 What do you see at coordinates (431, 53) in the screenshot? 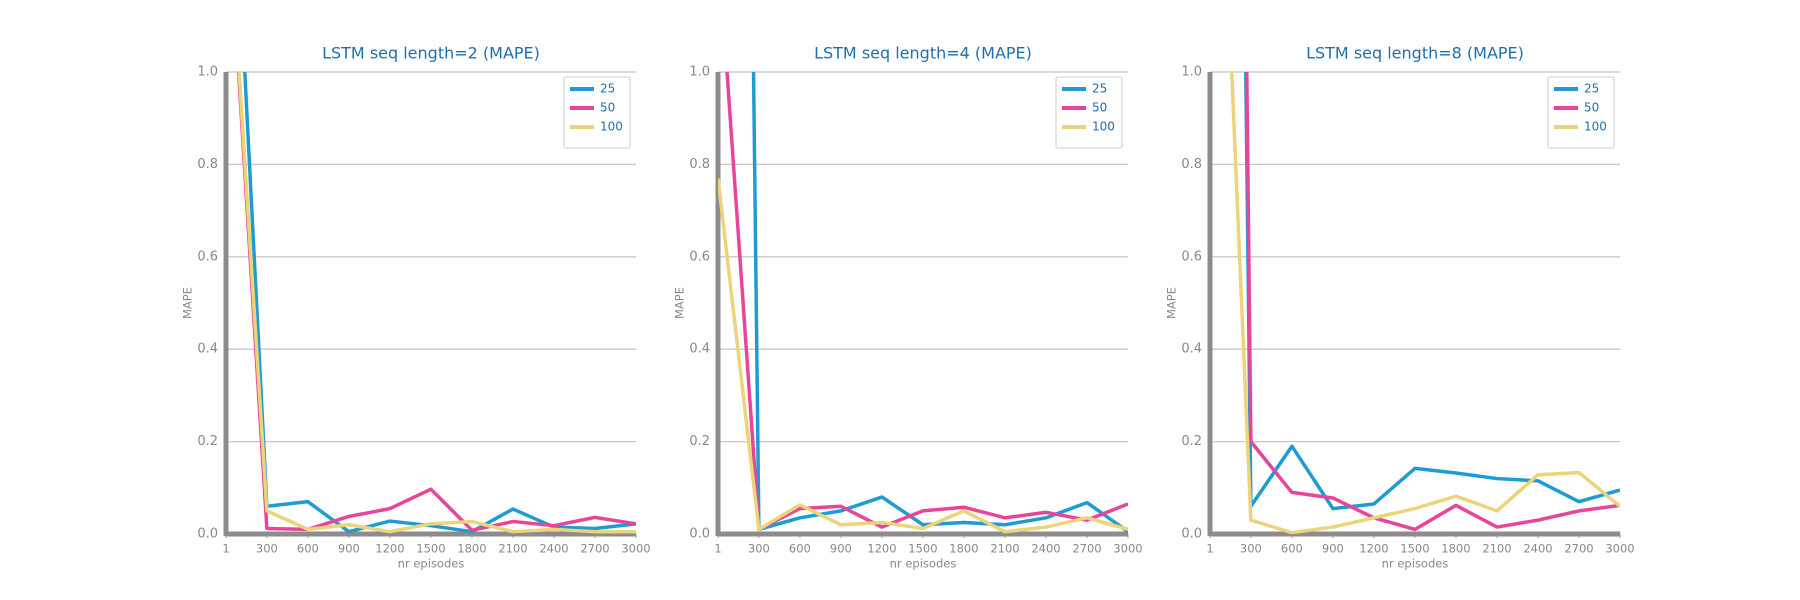
I see `chart-title: LSTM seq length=2 (MAPE)` at bounding box center [431, 53].